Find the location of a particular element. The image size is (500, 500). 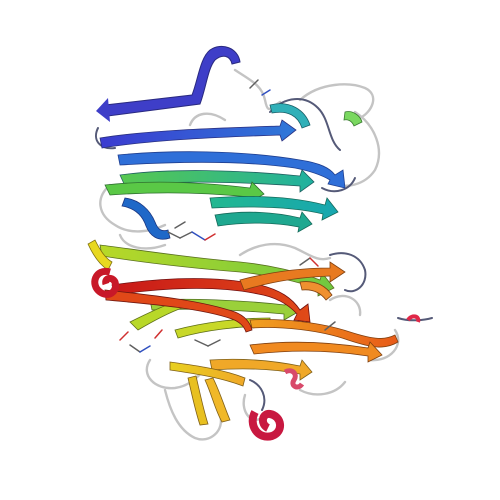

helix-pink is located at coordinates (294, 379).